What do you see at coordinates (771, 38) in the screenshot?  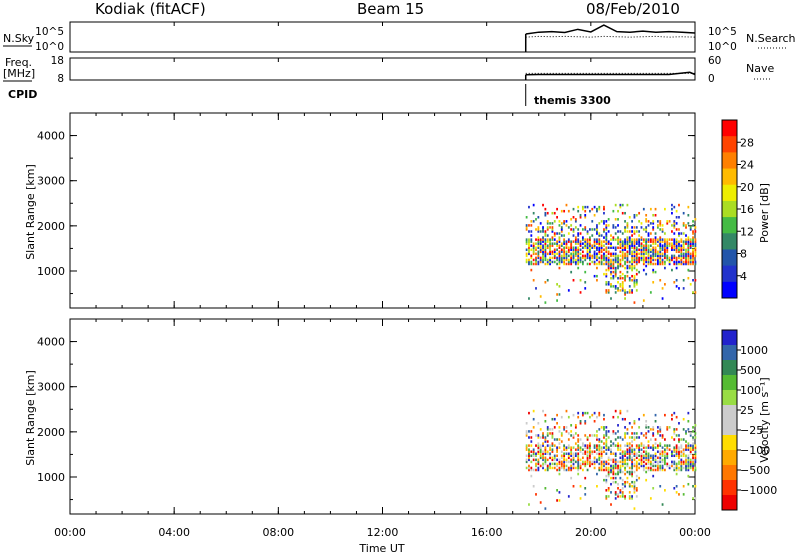 I see `nsky-right-label: N.Search` at bounding box center [771, 38].